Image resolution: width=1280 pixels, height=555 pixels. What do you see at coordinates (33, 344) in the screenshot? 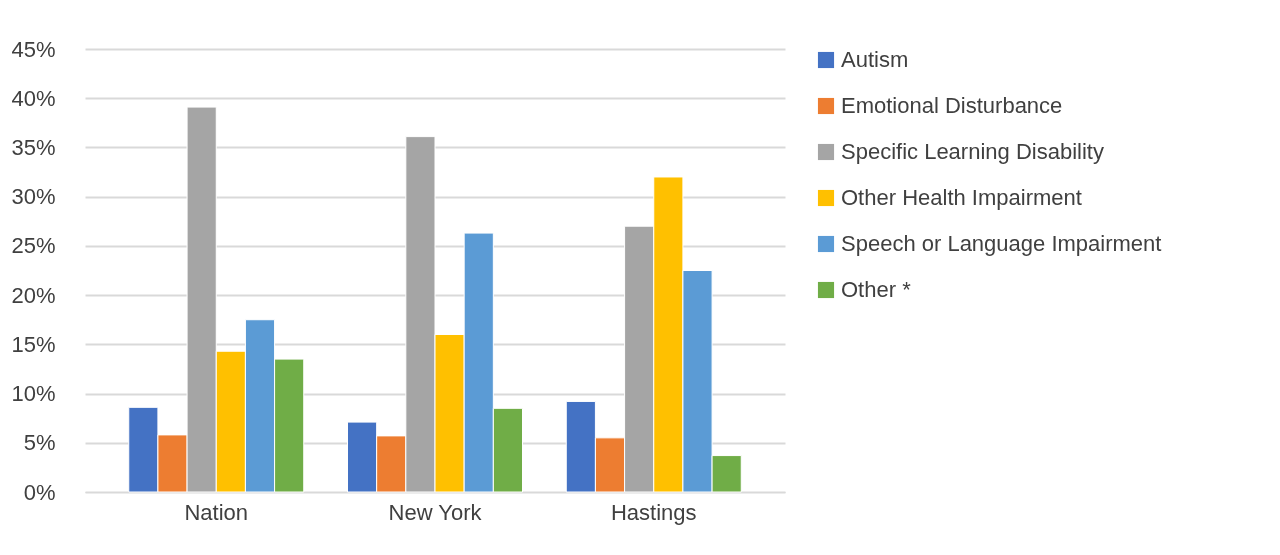
I see `y-tick-label: 15%` at bounding box center [33, 344].